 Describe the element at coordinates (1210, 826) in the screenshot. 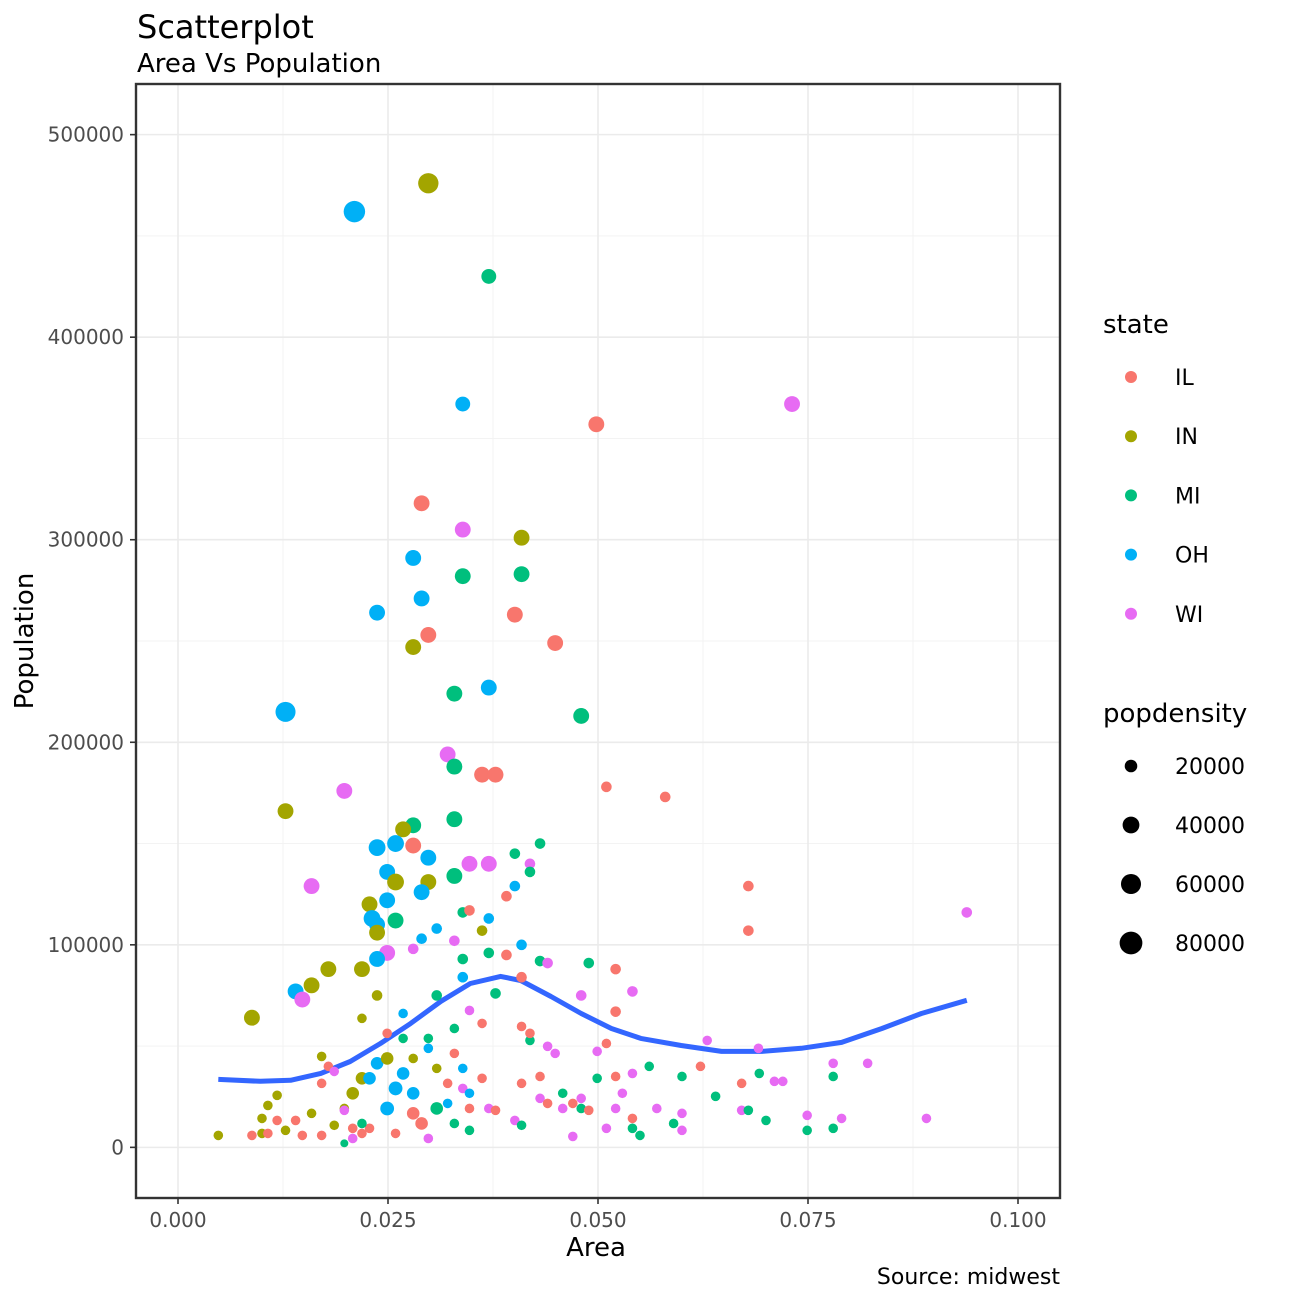

I see `size-legend-label: 40000` at that location.